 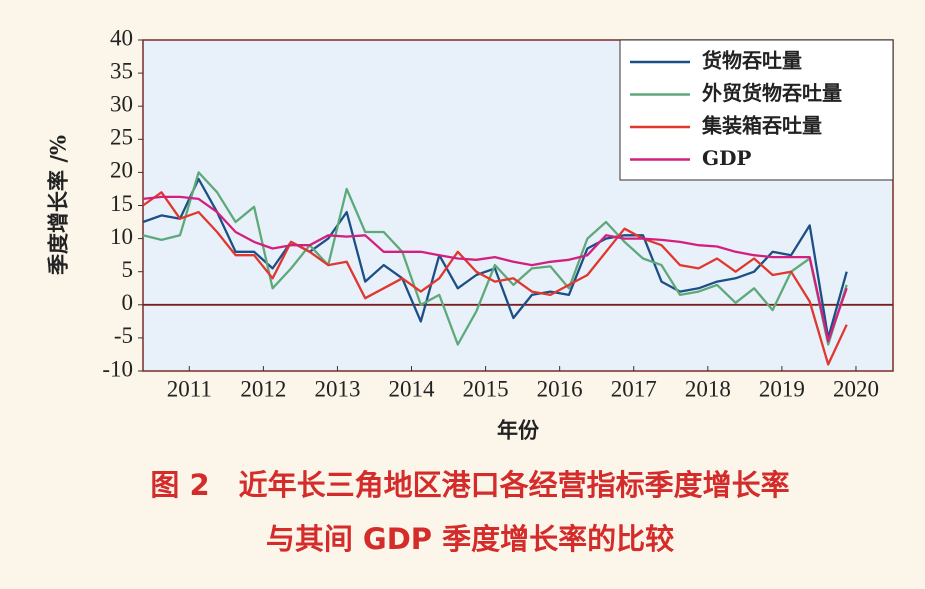 What do you see at coordinates (121, 203) in the screenshot?
I see `y-tick-label: 15` at bounding box center [121, 203].